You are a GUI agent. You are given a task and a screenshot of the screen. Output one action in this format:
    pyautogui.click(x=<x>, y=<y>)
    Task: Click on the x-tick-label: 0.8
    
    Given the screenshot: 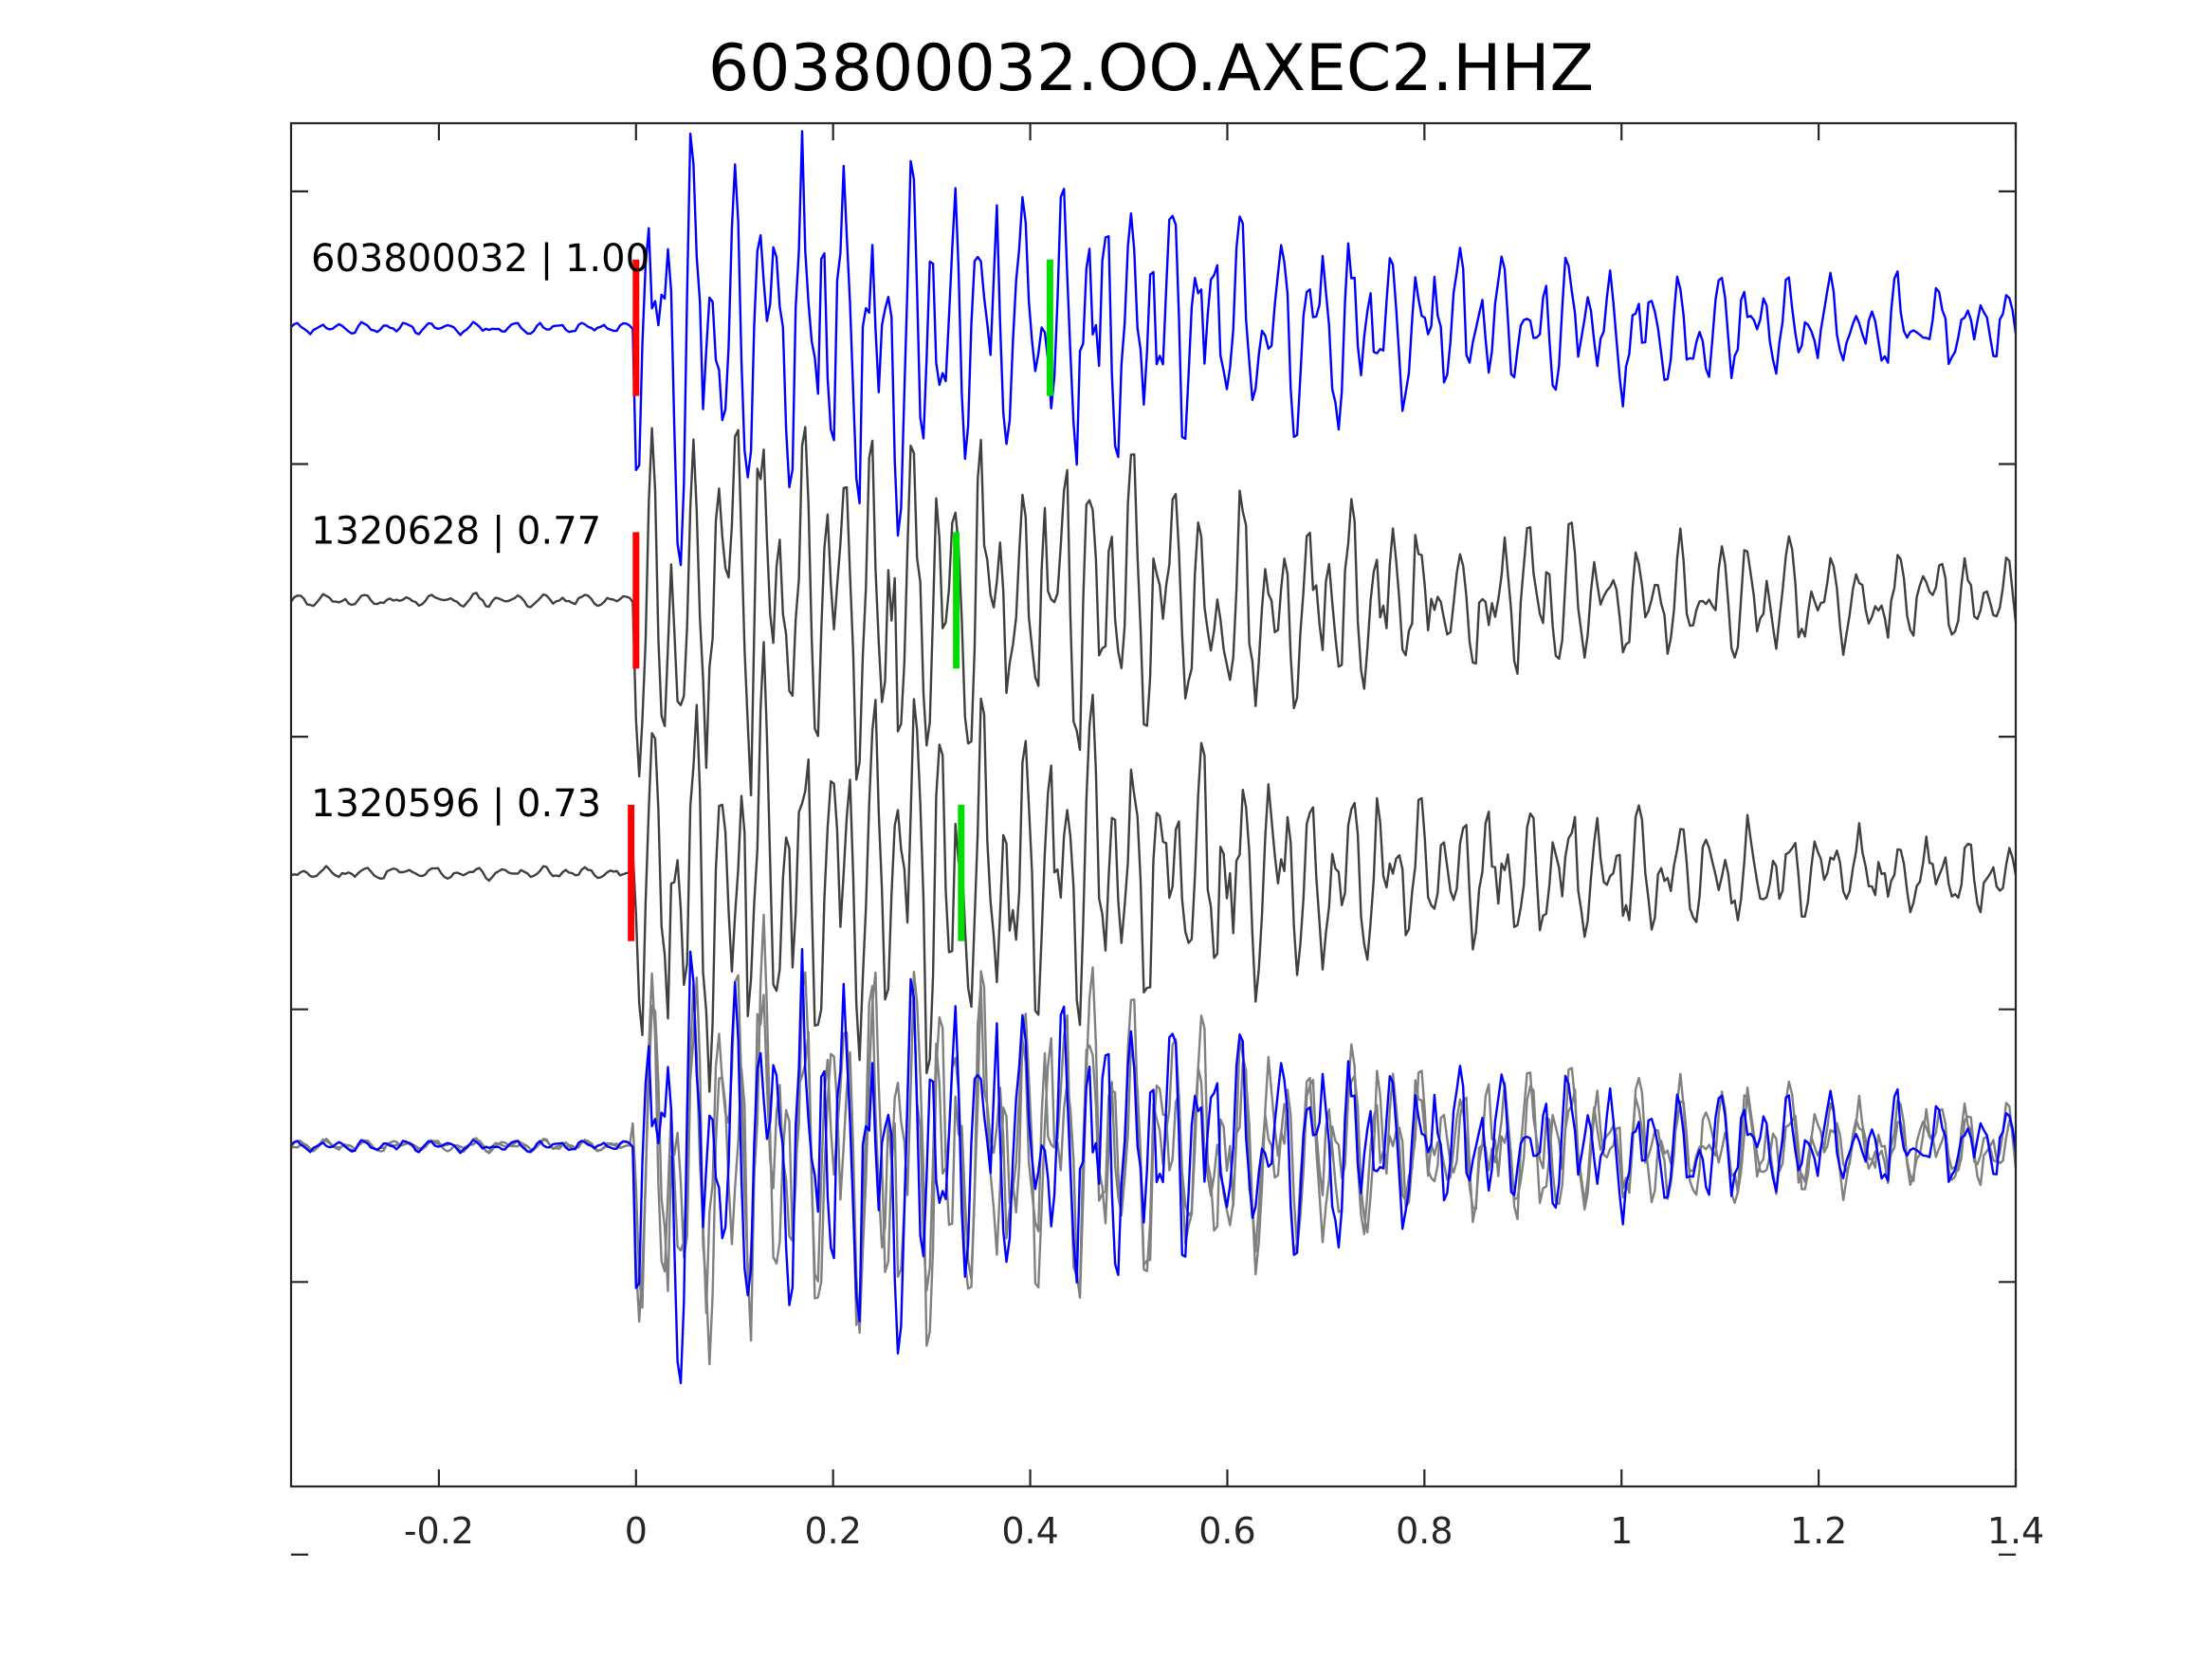 What is the action you would take?
    pyautogui.click(x=1424, y=1531)
    